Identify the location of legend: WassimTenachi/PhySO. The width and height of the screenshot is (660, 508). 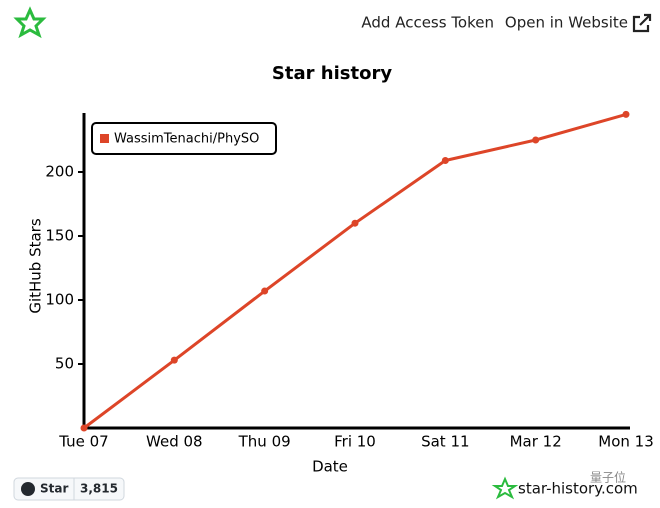
(184, 138).